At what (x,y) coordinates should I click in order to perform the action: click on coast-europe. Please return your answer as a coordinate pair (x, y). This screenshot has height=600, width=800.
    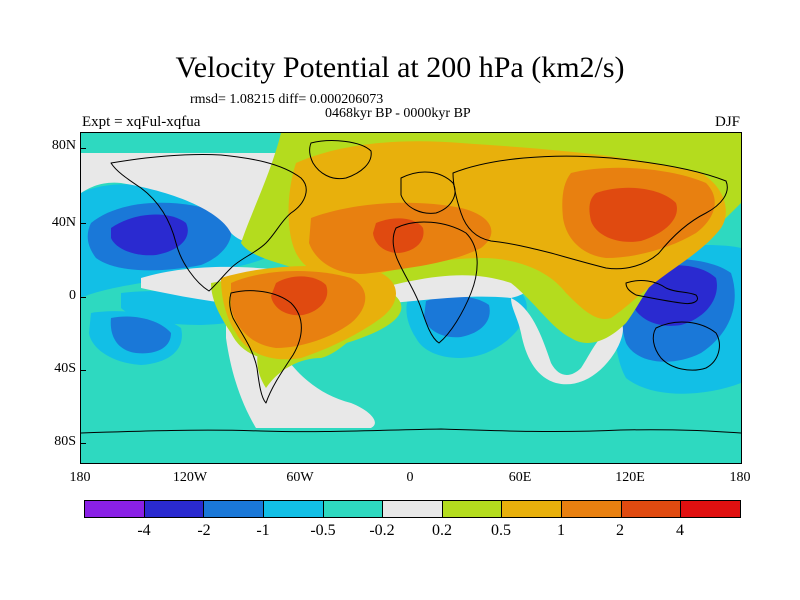
    Looking at the image, I should click on (428, 192).